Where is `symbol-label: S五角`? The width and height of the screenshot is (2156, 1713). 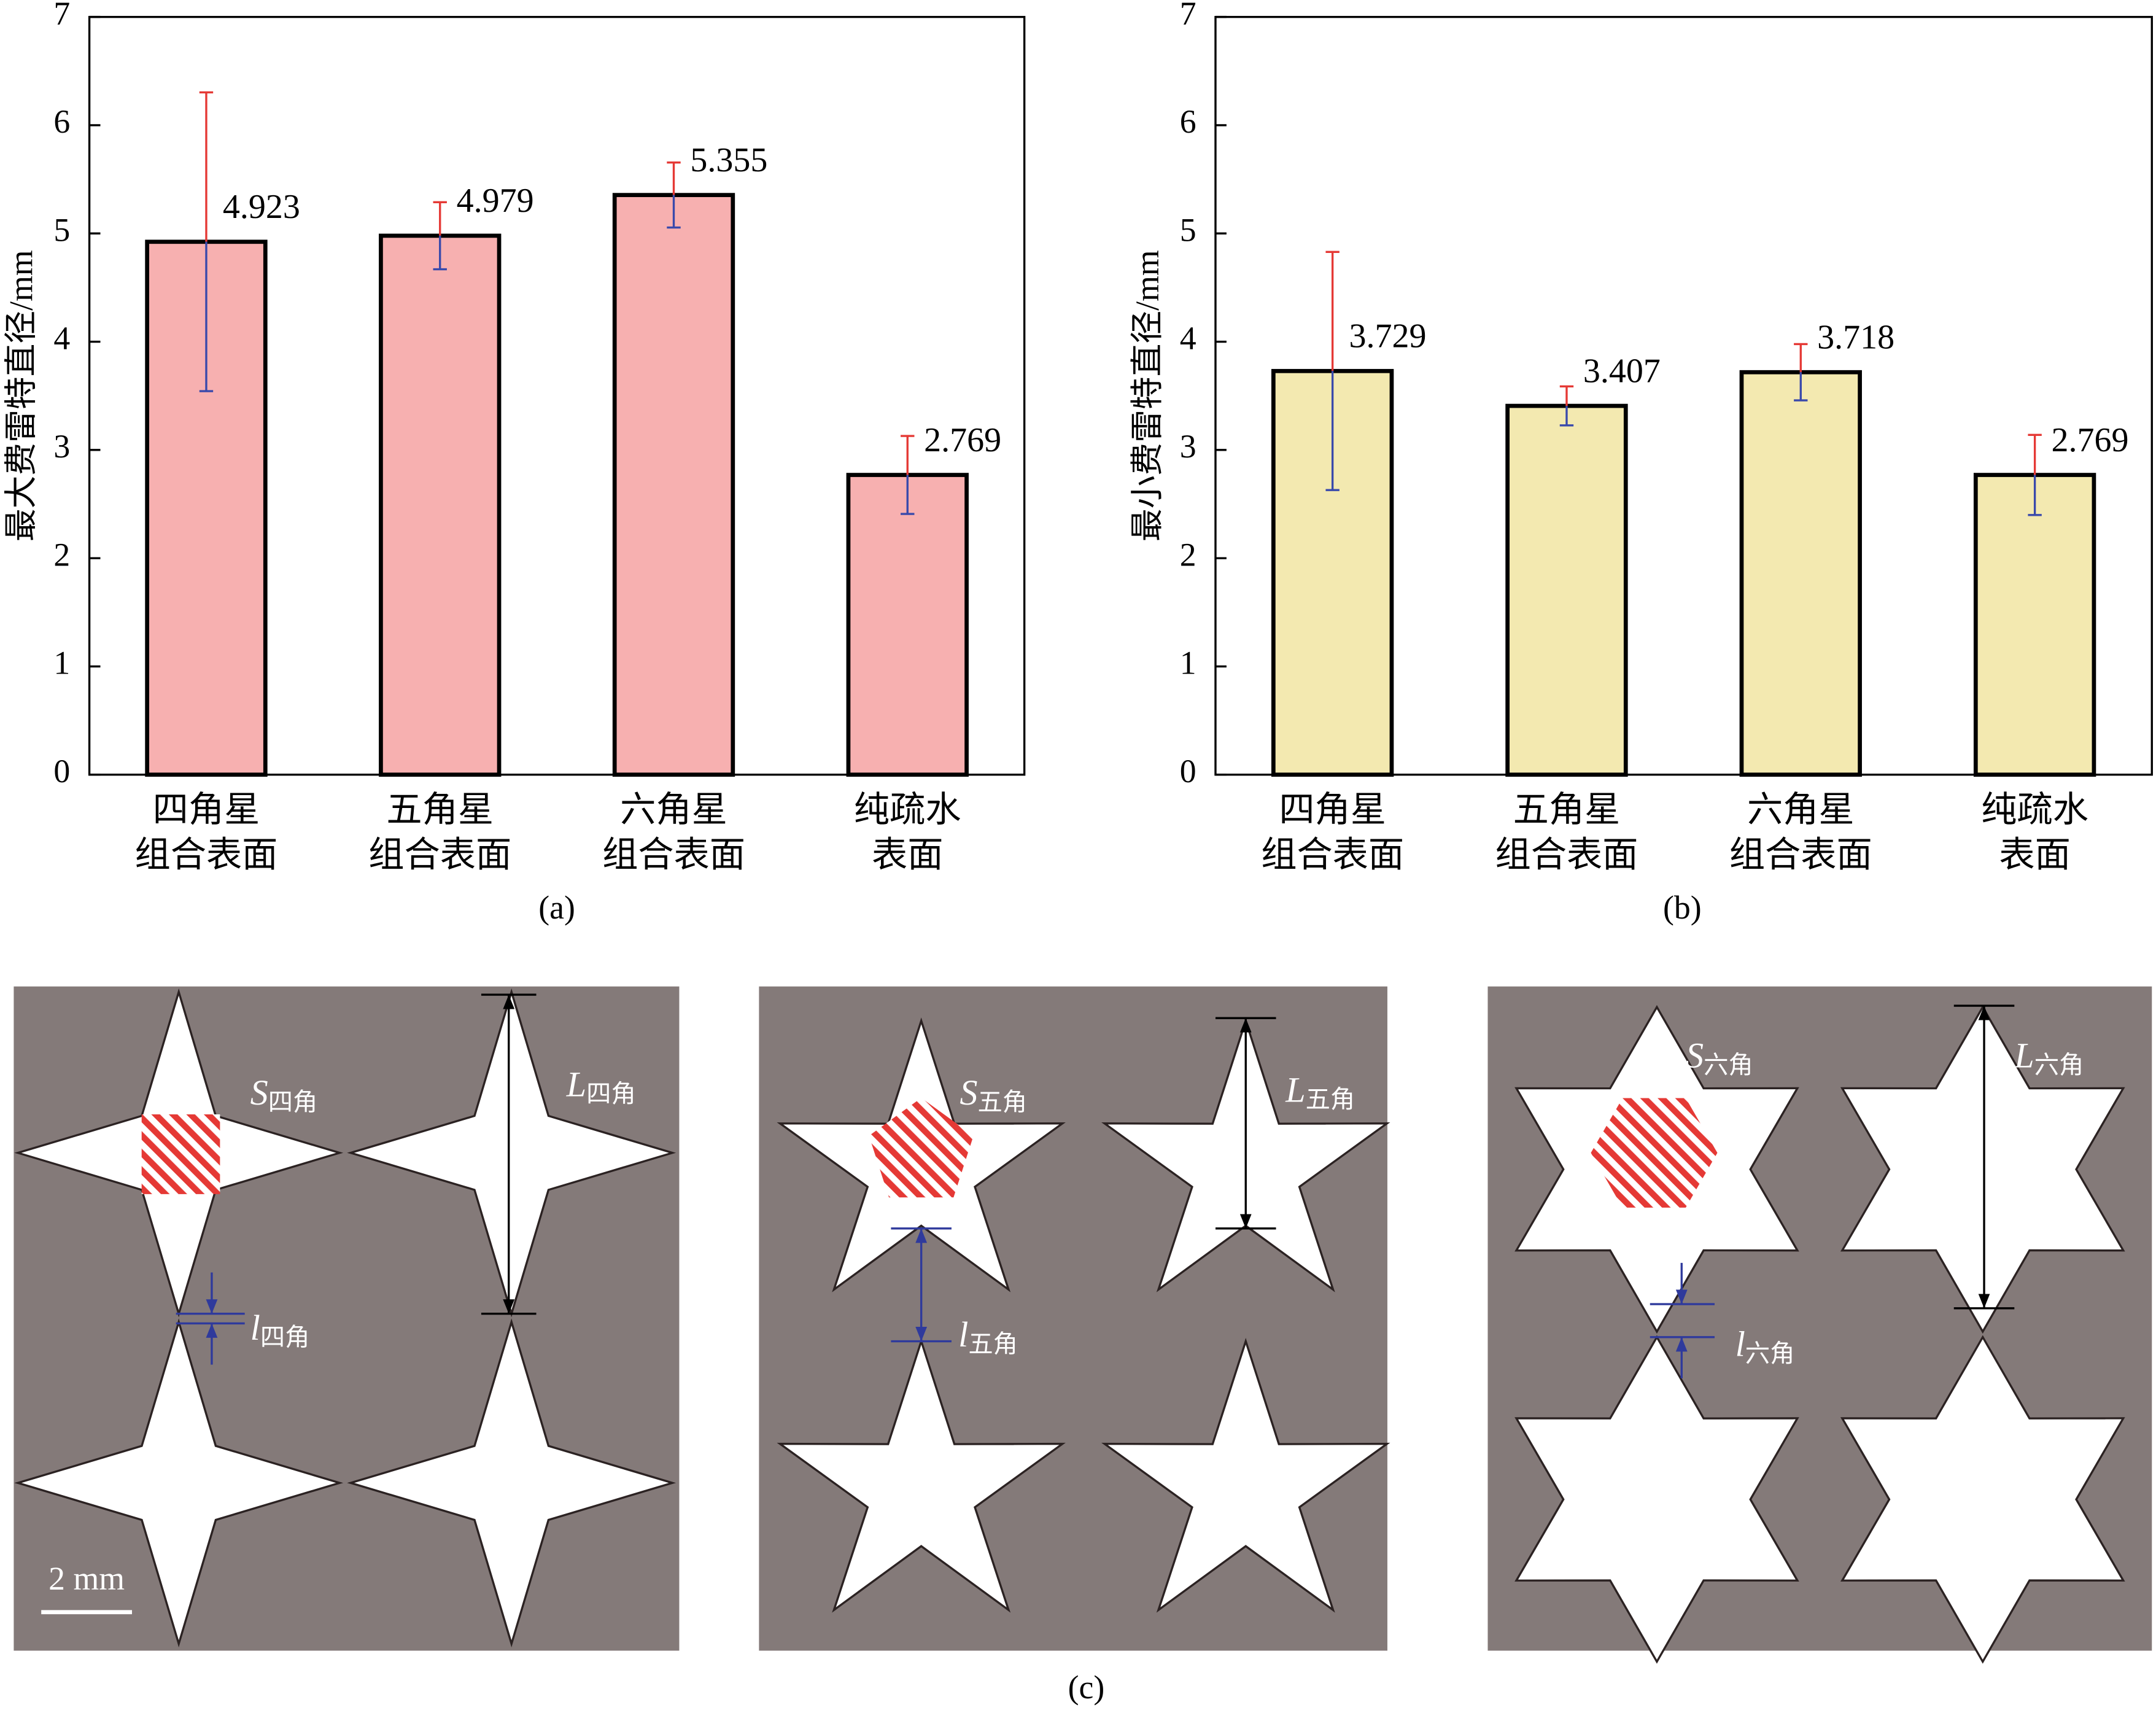
symbol-label: S五角 is located at coordinates (993, 1094).